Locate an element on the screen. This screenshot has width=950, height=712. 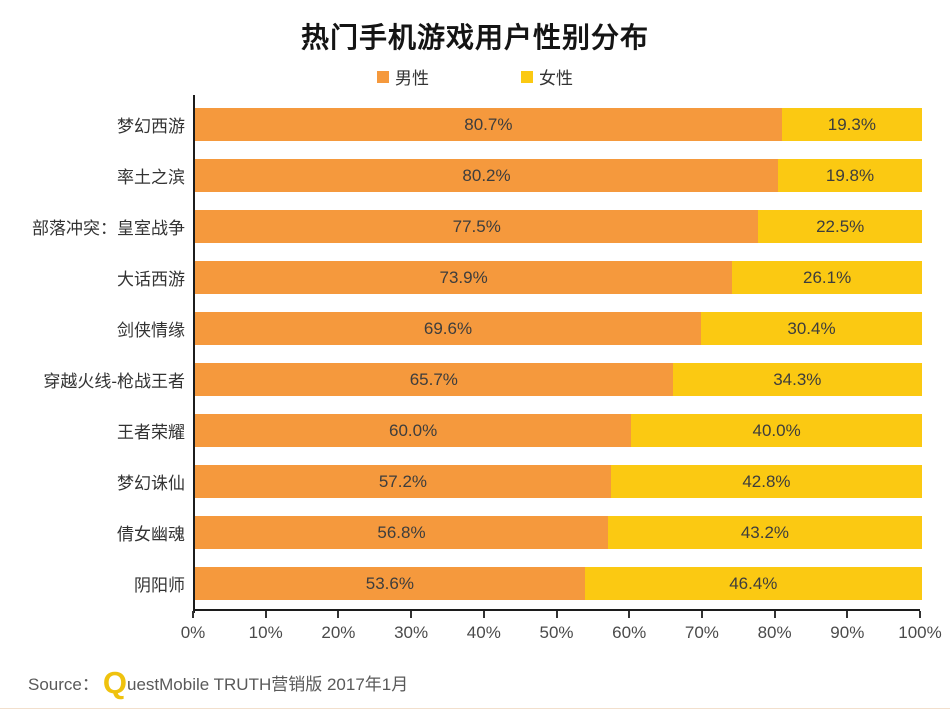
male-bar-segment: 65.7% is located at coordinates (434, 379).